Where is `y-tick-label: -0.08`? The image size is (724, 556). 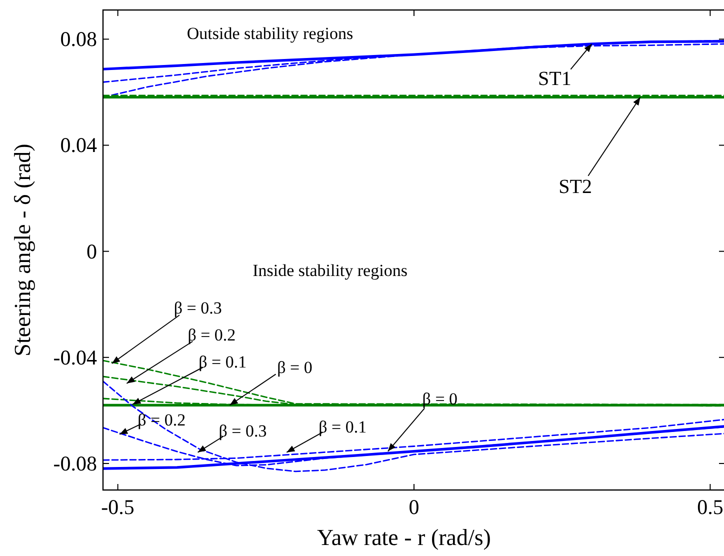 y-tick-label: -0.08 is located at coordinates (75, 463).